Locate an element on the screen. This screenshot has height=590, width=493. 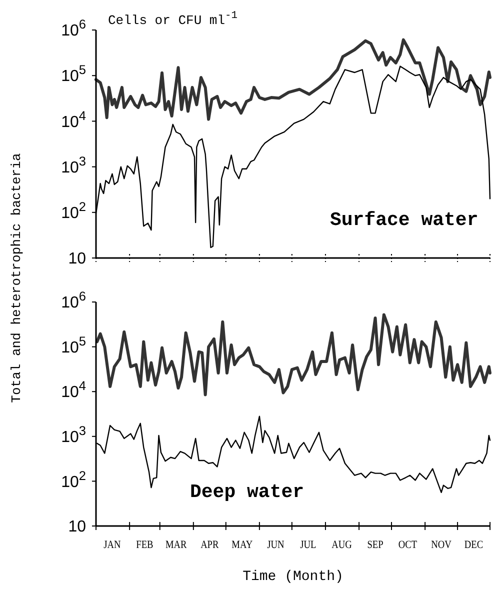
x-tick-label: DEC is located at coordinates (474, 545).